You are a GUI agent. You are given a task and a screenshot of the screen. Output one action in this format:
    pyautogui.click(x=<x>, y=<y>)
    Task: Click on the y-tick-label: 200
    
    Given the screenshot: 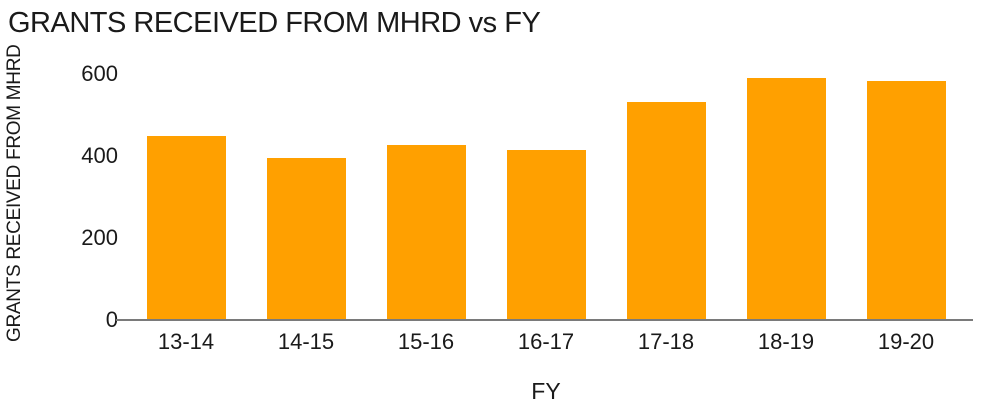 What is the action you would take?
    pyautogui.click(x=99, y=237)
    